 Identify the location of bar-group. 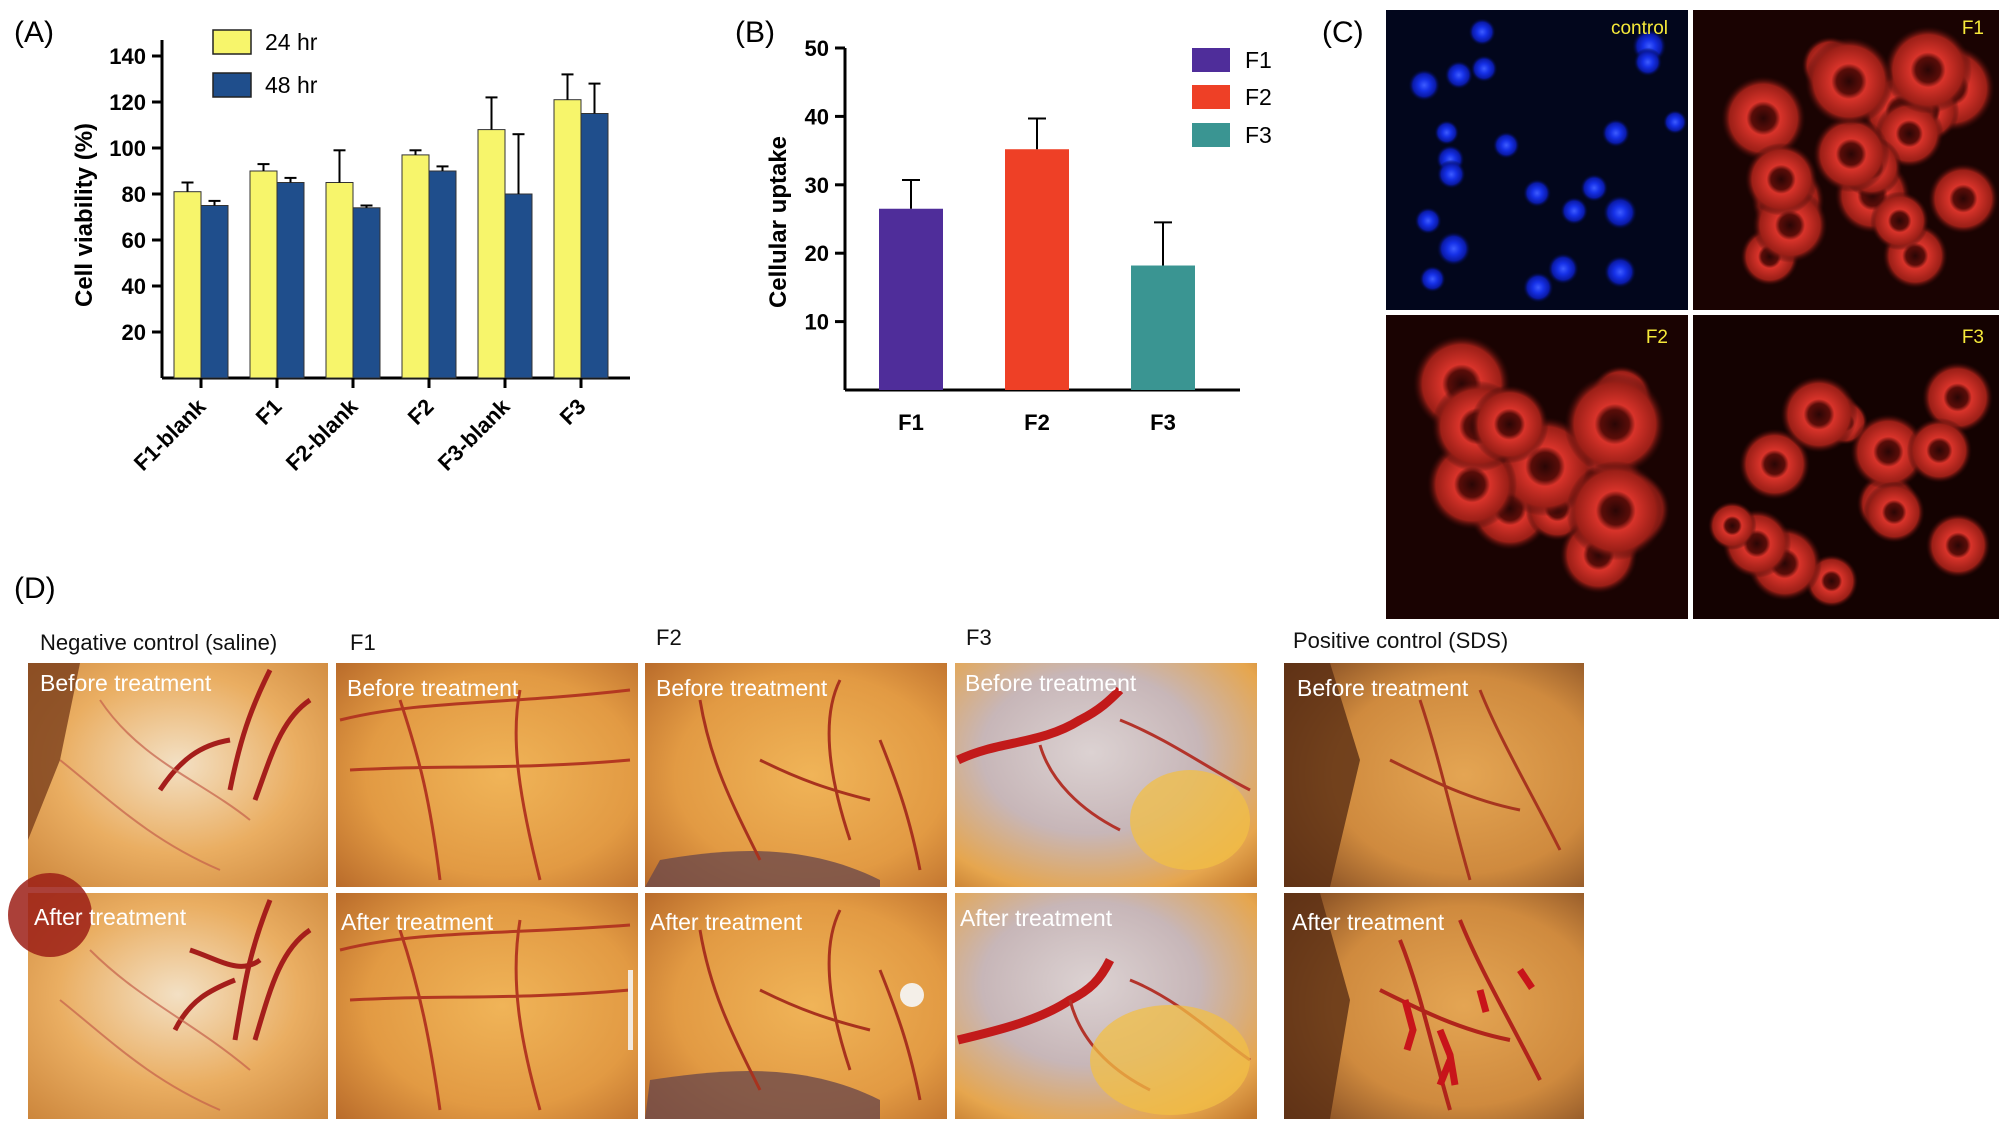
(391, 226).